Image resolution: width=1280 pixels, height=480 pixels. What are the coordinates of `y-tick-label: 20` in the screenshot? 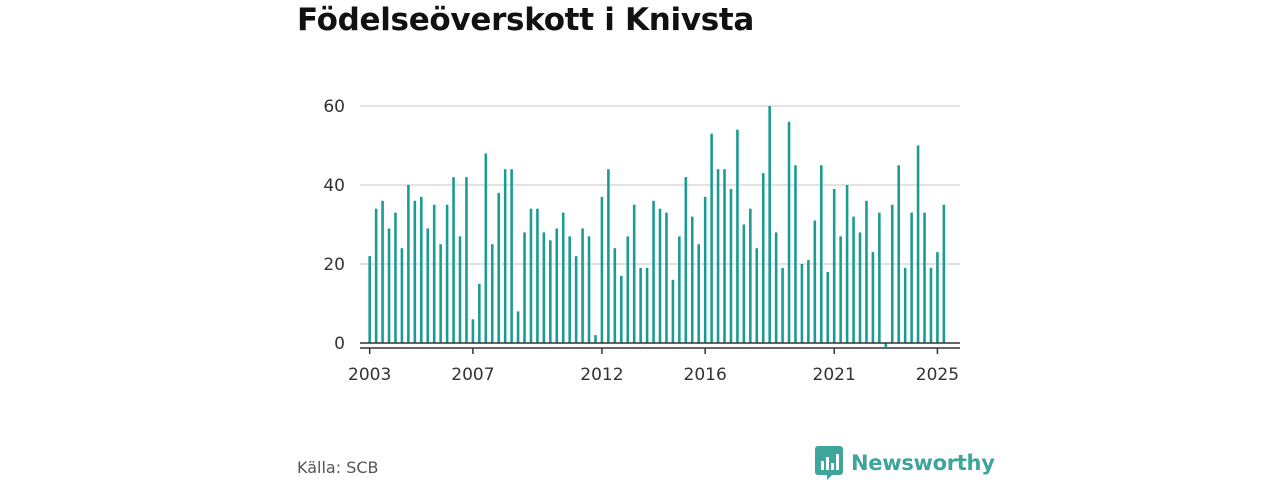 It's located at (334, 265).